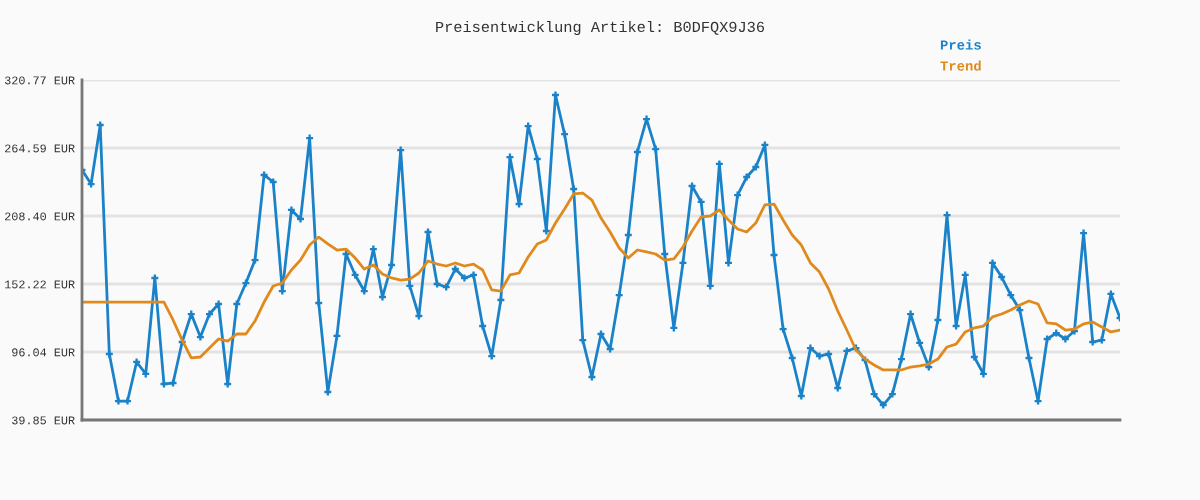  What do you see at coordinates (40, 216) in the screenshot?
I see `y-tick-label: 208.40 EUR` at bounding box center [40, 216].